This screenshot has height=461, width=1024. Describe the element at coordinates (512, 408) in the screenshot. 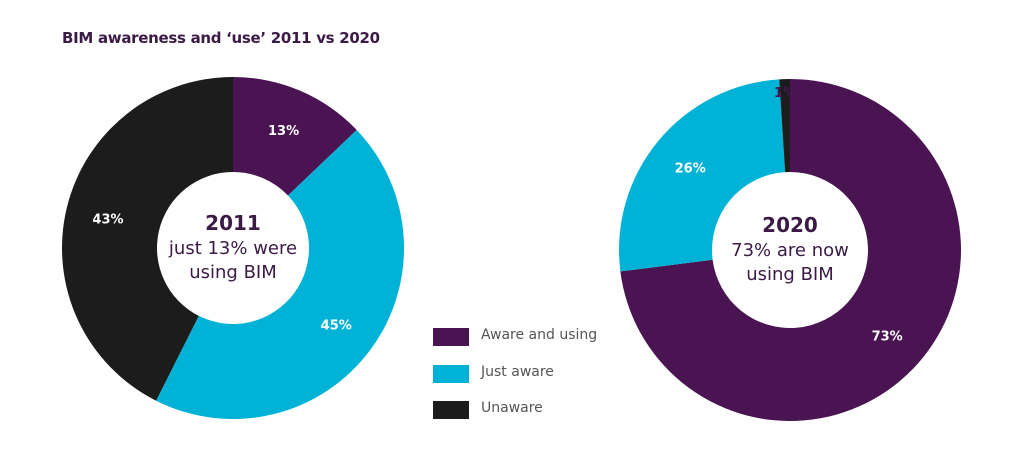

I see `legend-label: Unaware` at that location.